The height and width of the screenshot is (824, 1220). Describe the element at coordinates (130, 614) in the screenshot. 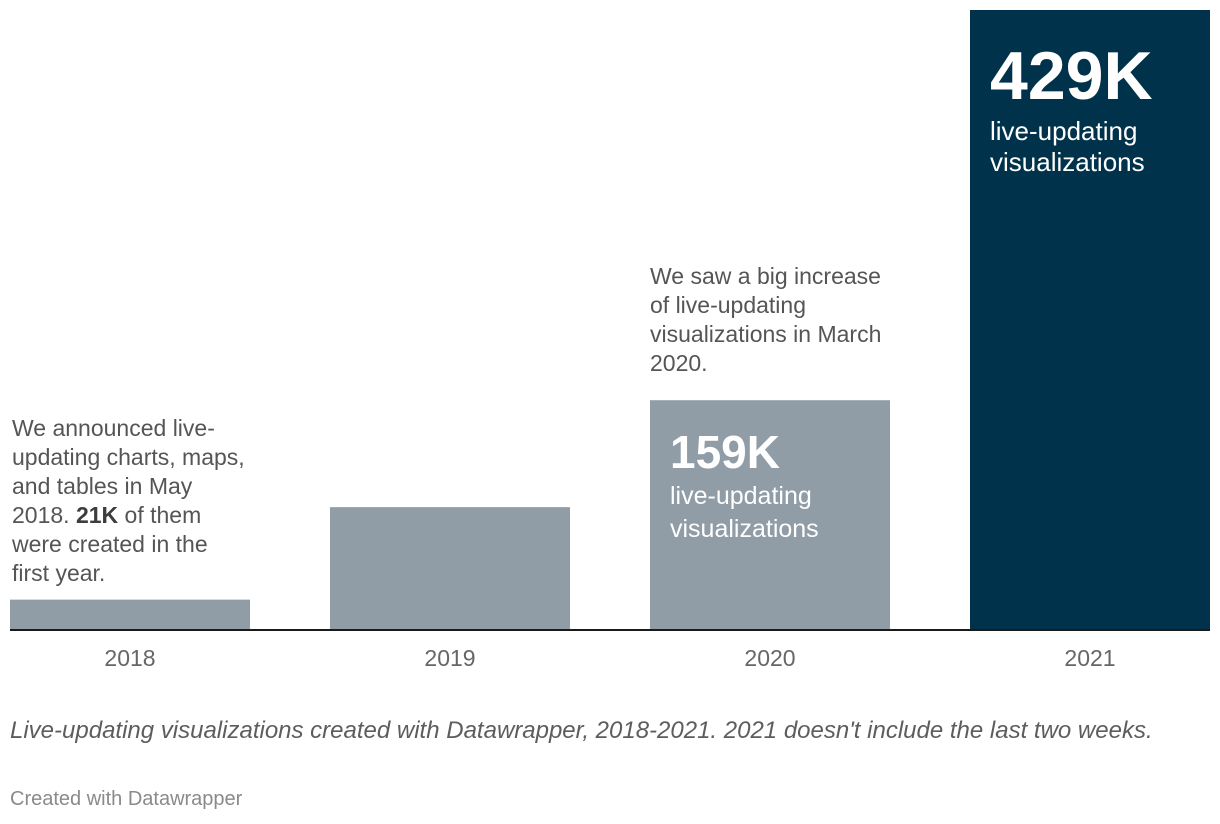

I see `bar-2018` at that location.